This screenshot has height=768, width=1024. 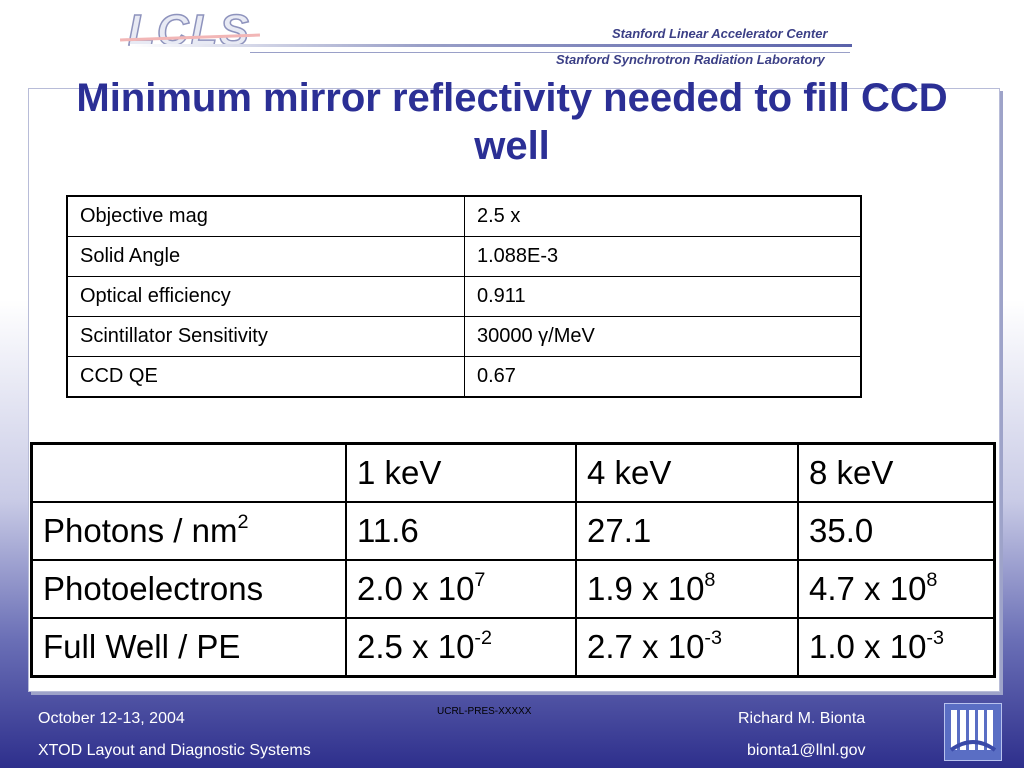 What do you see at coordinates (720, 33) in the screenshot?
I see `org-name-slac: Stanford Linear Accelerator Center` at bounding box center [720, 33].